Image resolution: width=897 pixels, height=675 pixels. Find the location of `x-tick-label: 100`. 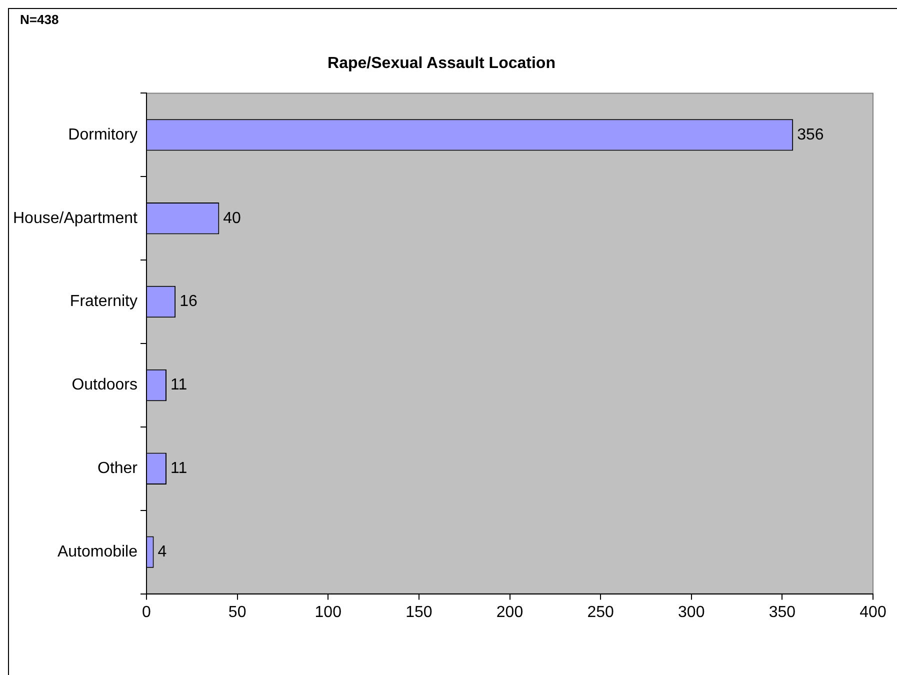

x-tick-label: 100 is located at coordinates (328, 612).